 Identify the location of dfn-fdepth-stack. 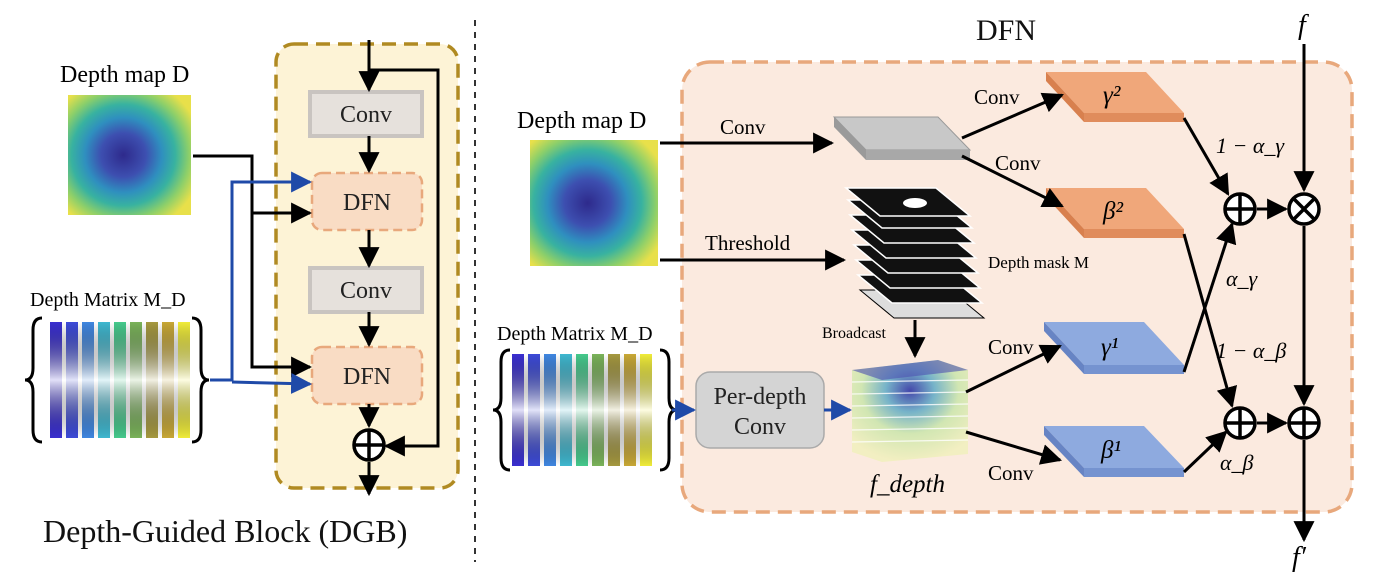
(910, 411).